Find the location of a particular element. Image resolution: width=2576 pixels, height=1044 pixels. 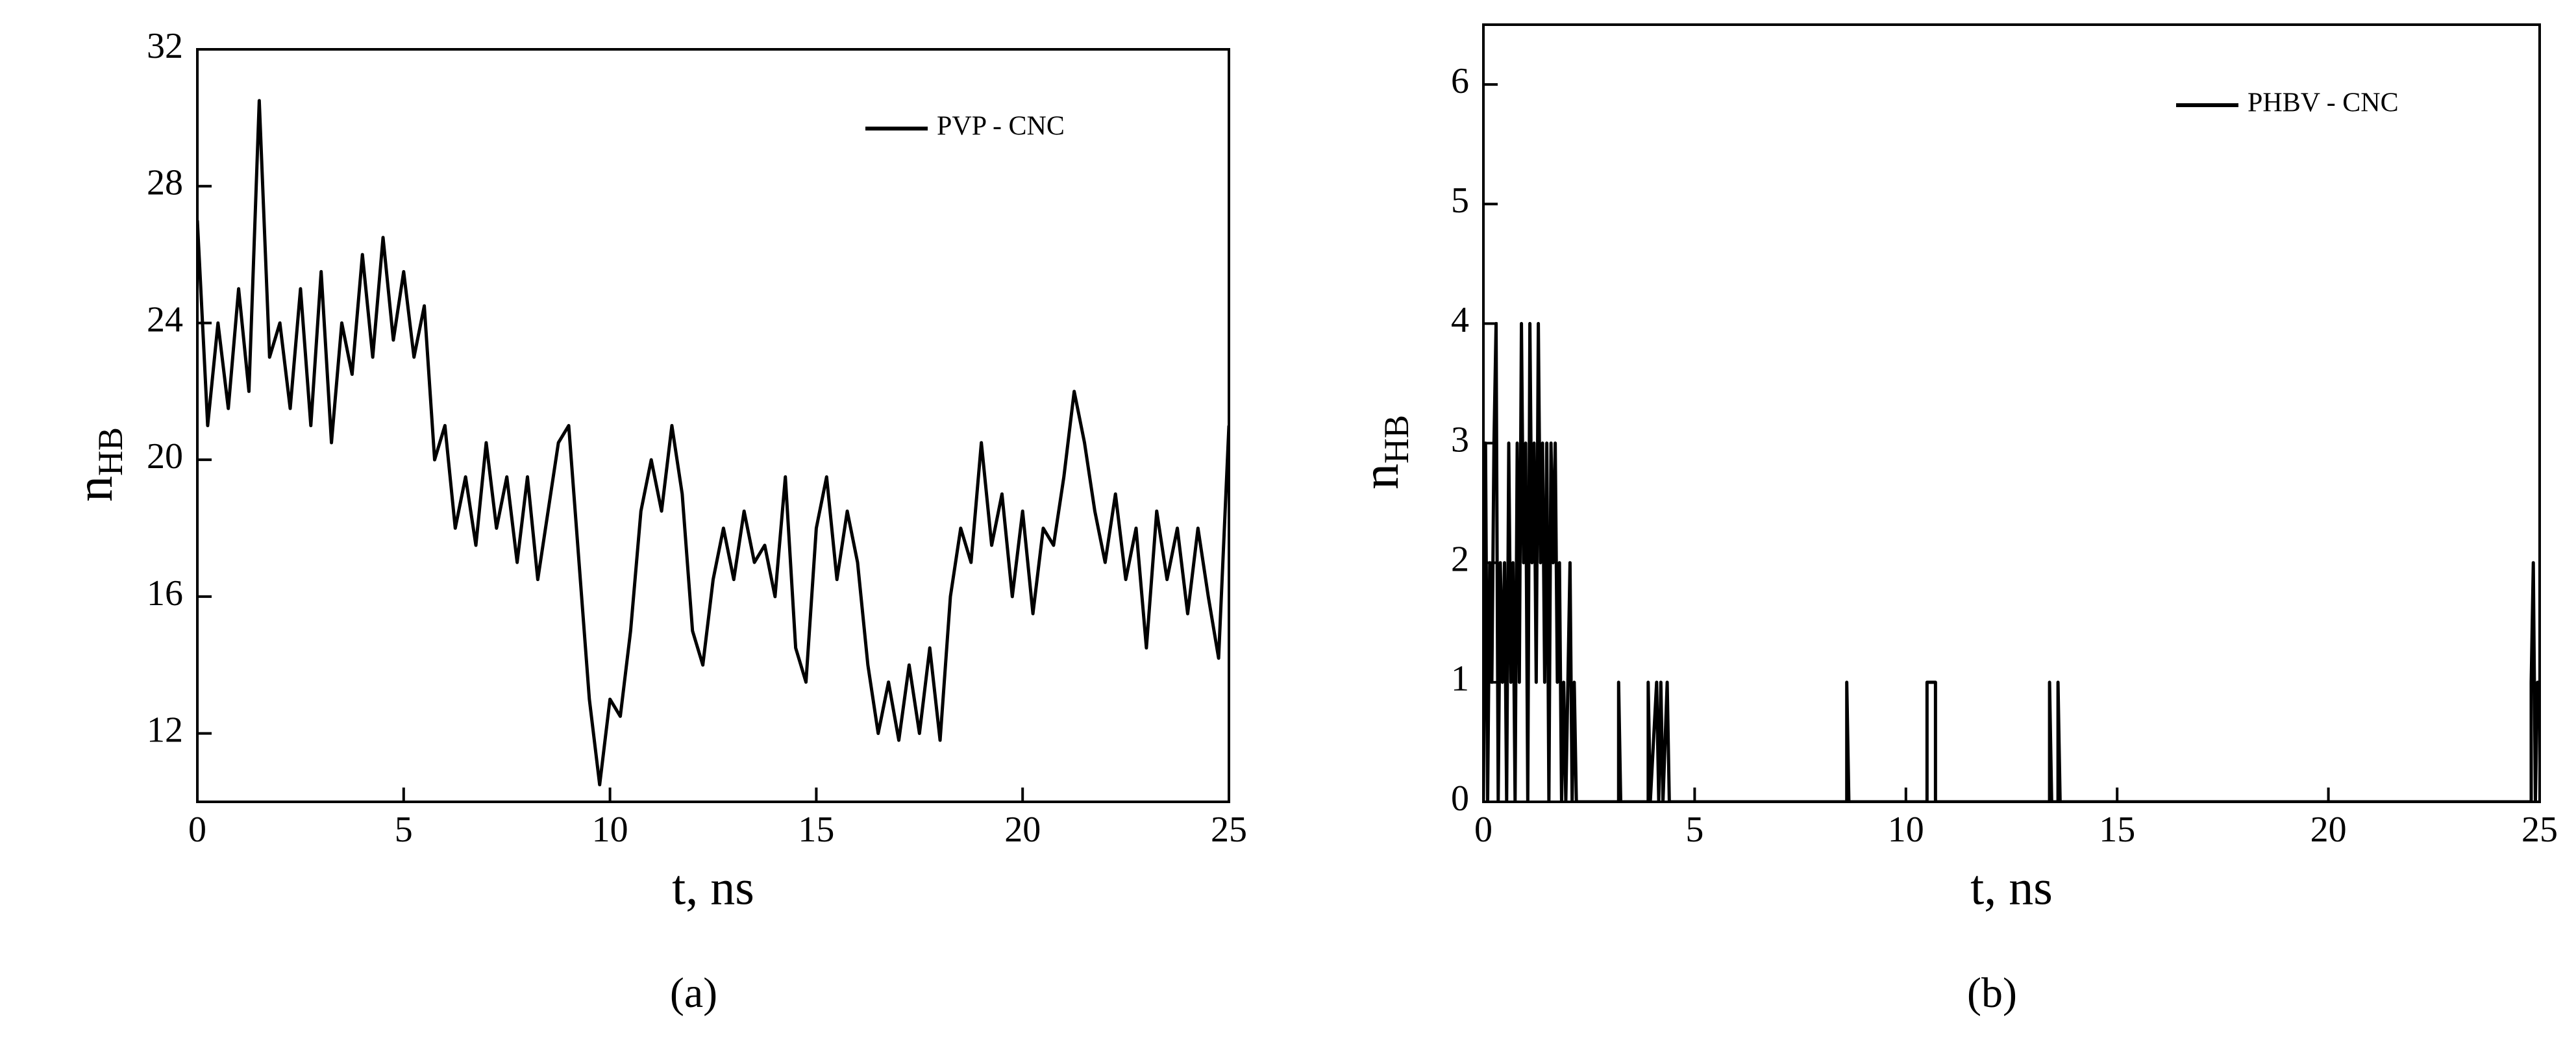

y-tick-label: 4 is located at coordinates (1460, 320).